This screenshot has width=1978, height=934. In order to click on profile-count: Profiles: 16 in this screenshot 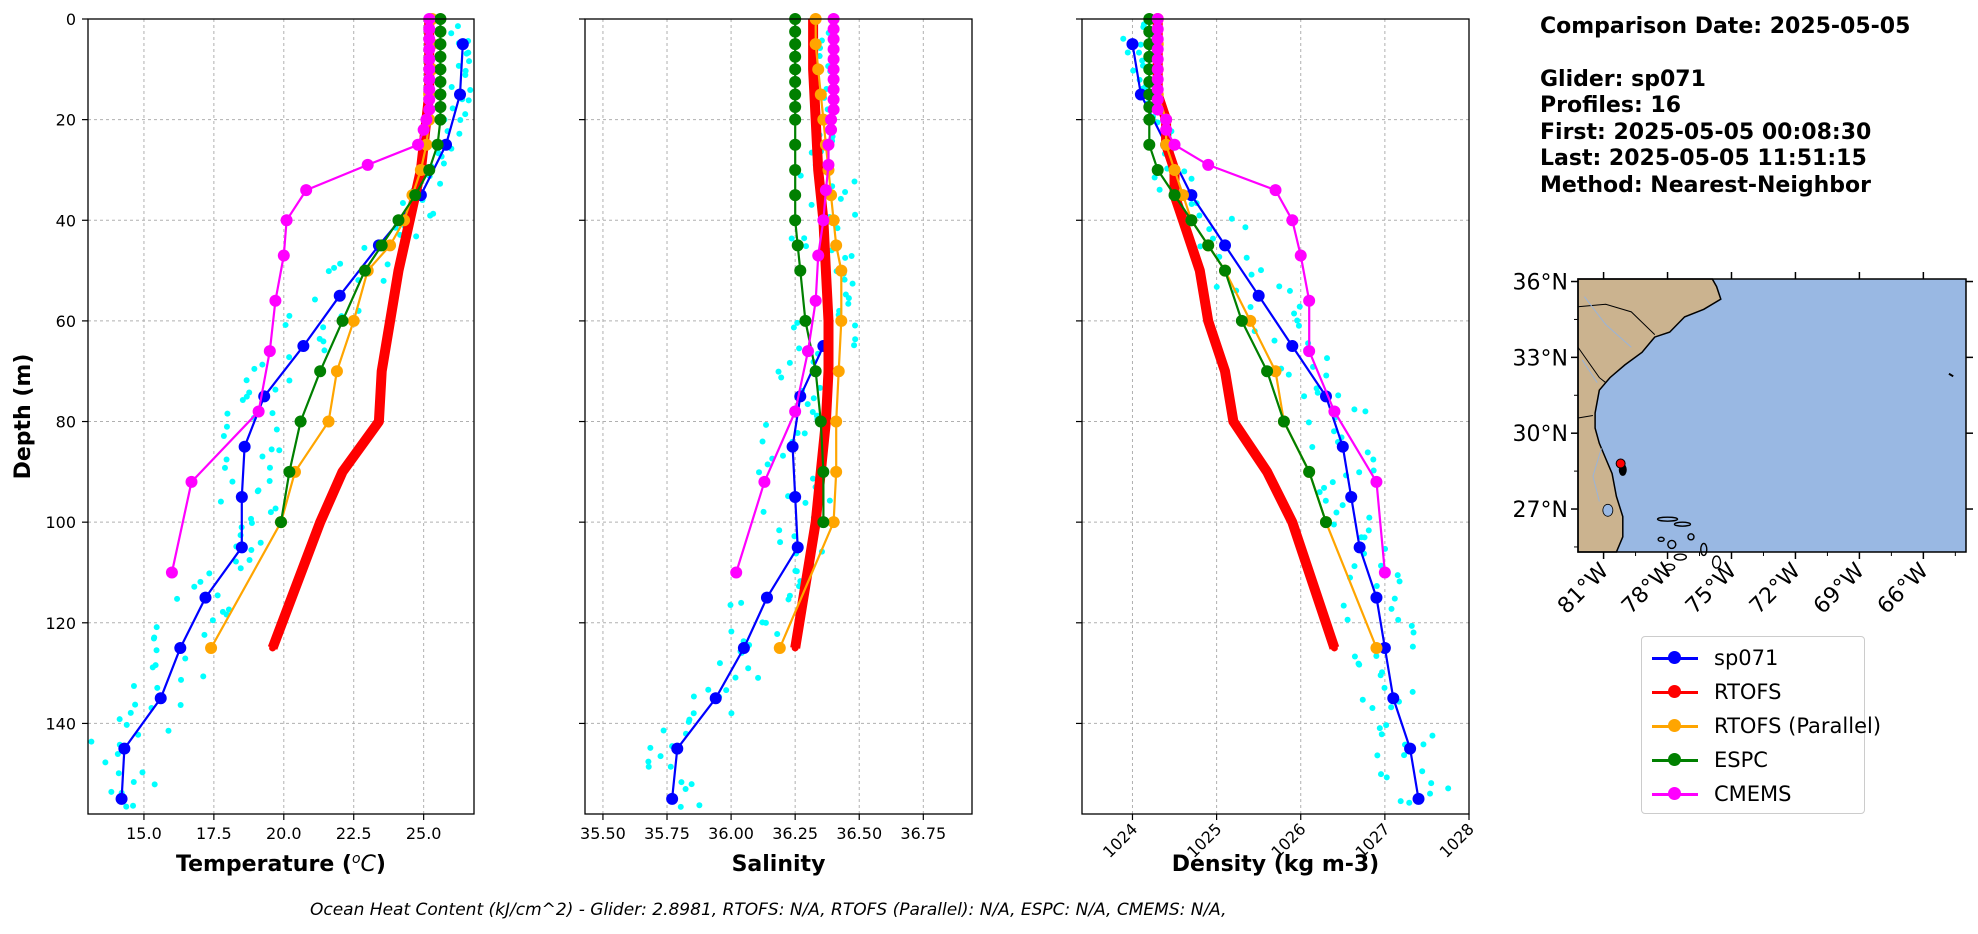, I will do `click(1611, 105)`.